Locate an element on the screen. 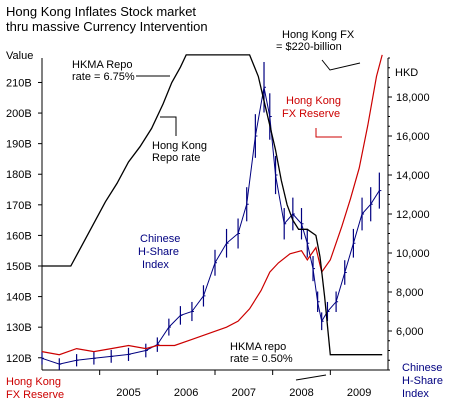 Image resolution: width=454 pixels, height=406 pixels. annotation-hk-repo-rate: Hong Kong Repo rate is located at coordinates (179, 140).